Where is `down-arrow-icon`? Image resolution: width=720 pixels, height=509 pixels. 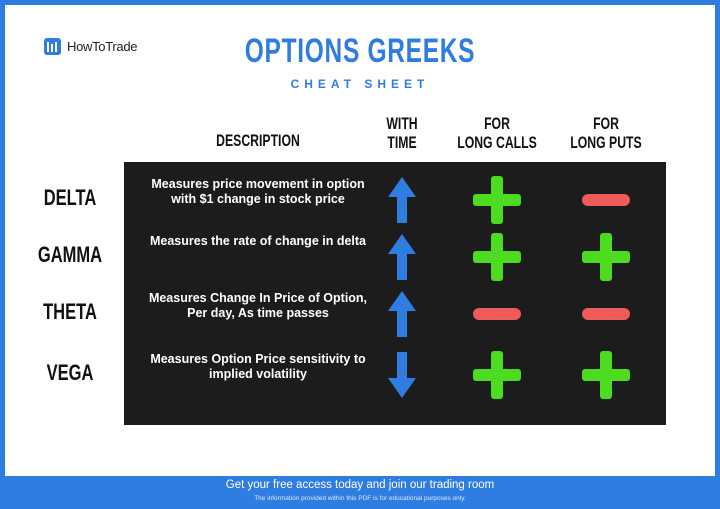 down-arrow-icon is located at coordinates (402, 375).